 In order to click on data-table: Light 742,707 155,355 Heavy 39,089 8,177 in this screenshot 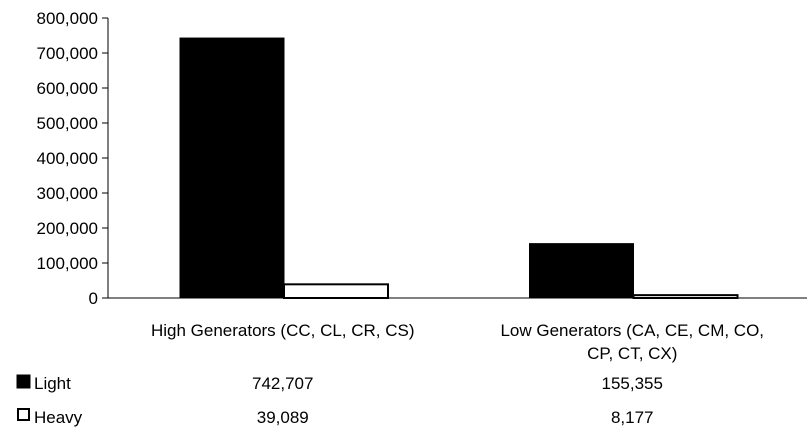, I will do `click(339, 400)`.